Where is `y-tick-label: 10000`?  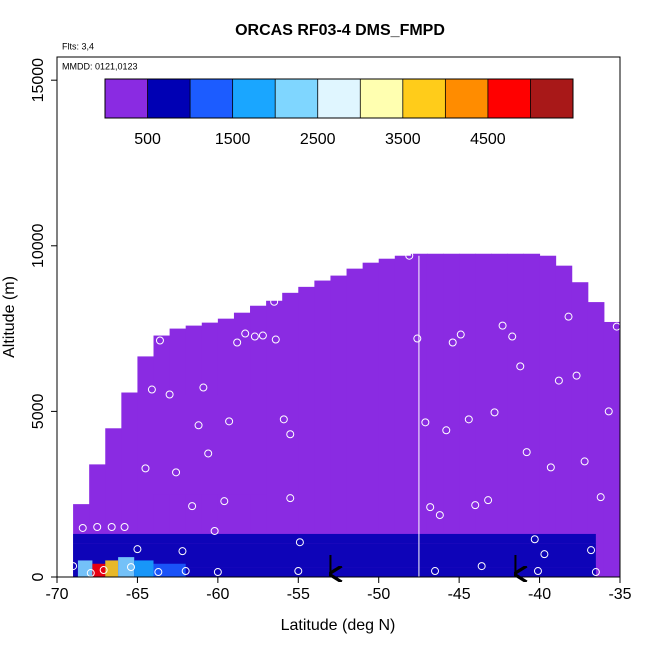
y-tick-label: 10000 is located at coordinates (38, 245).